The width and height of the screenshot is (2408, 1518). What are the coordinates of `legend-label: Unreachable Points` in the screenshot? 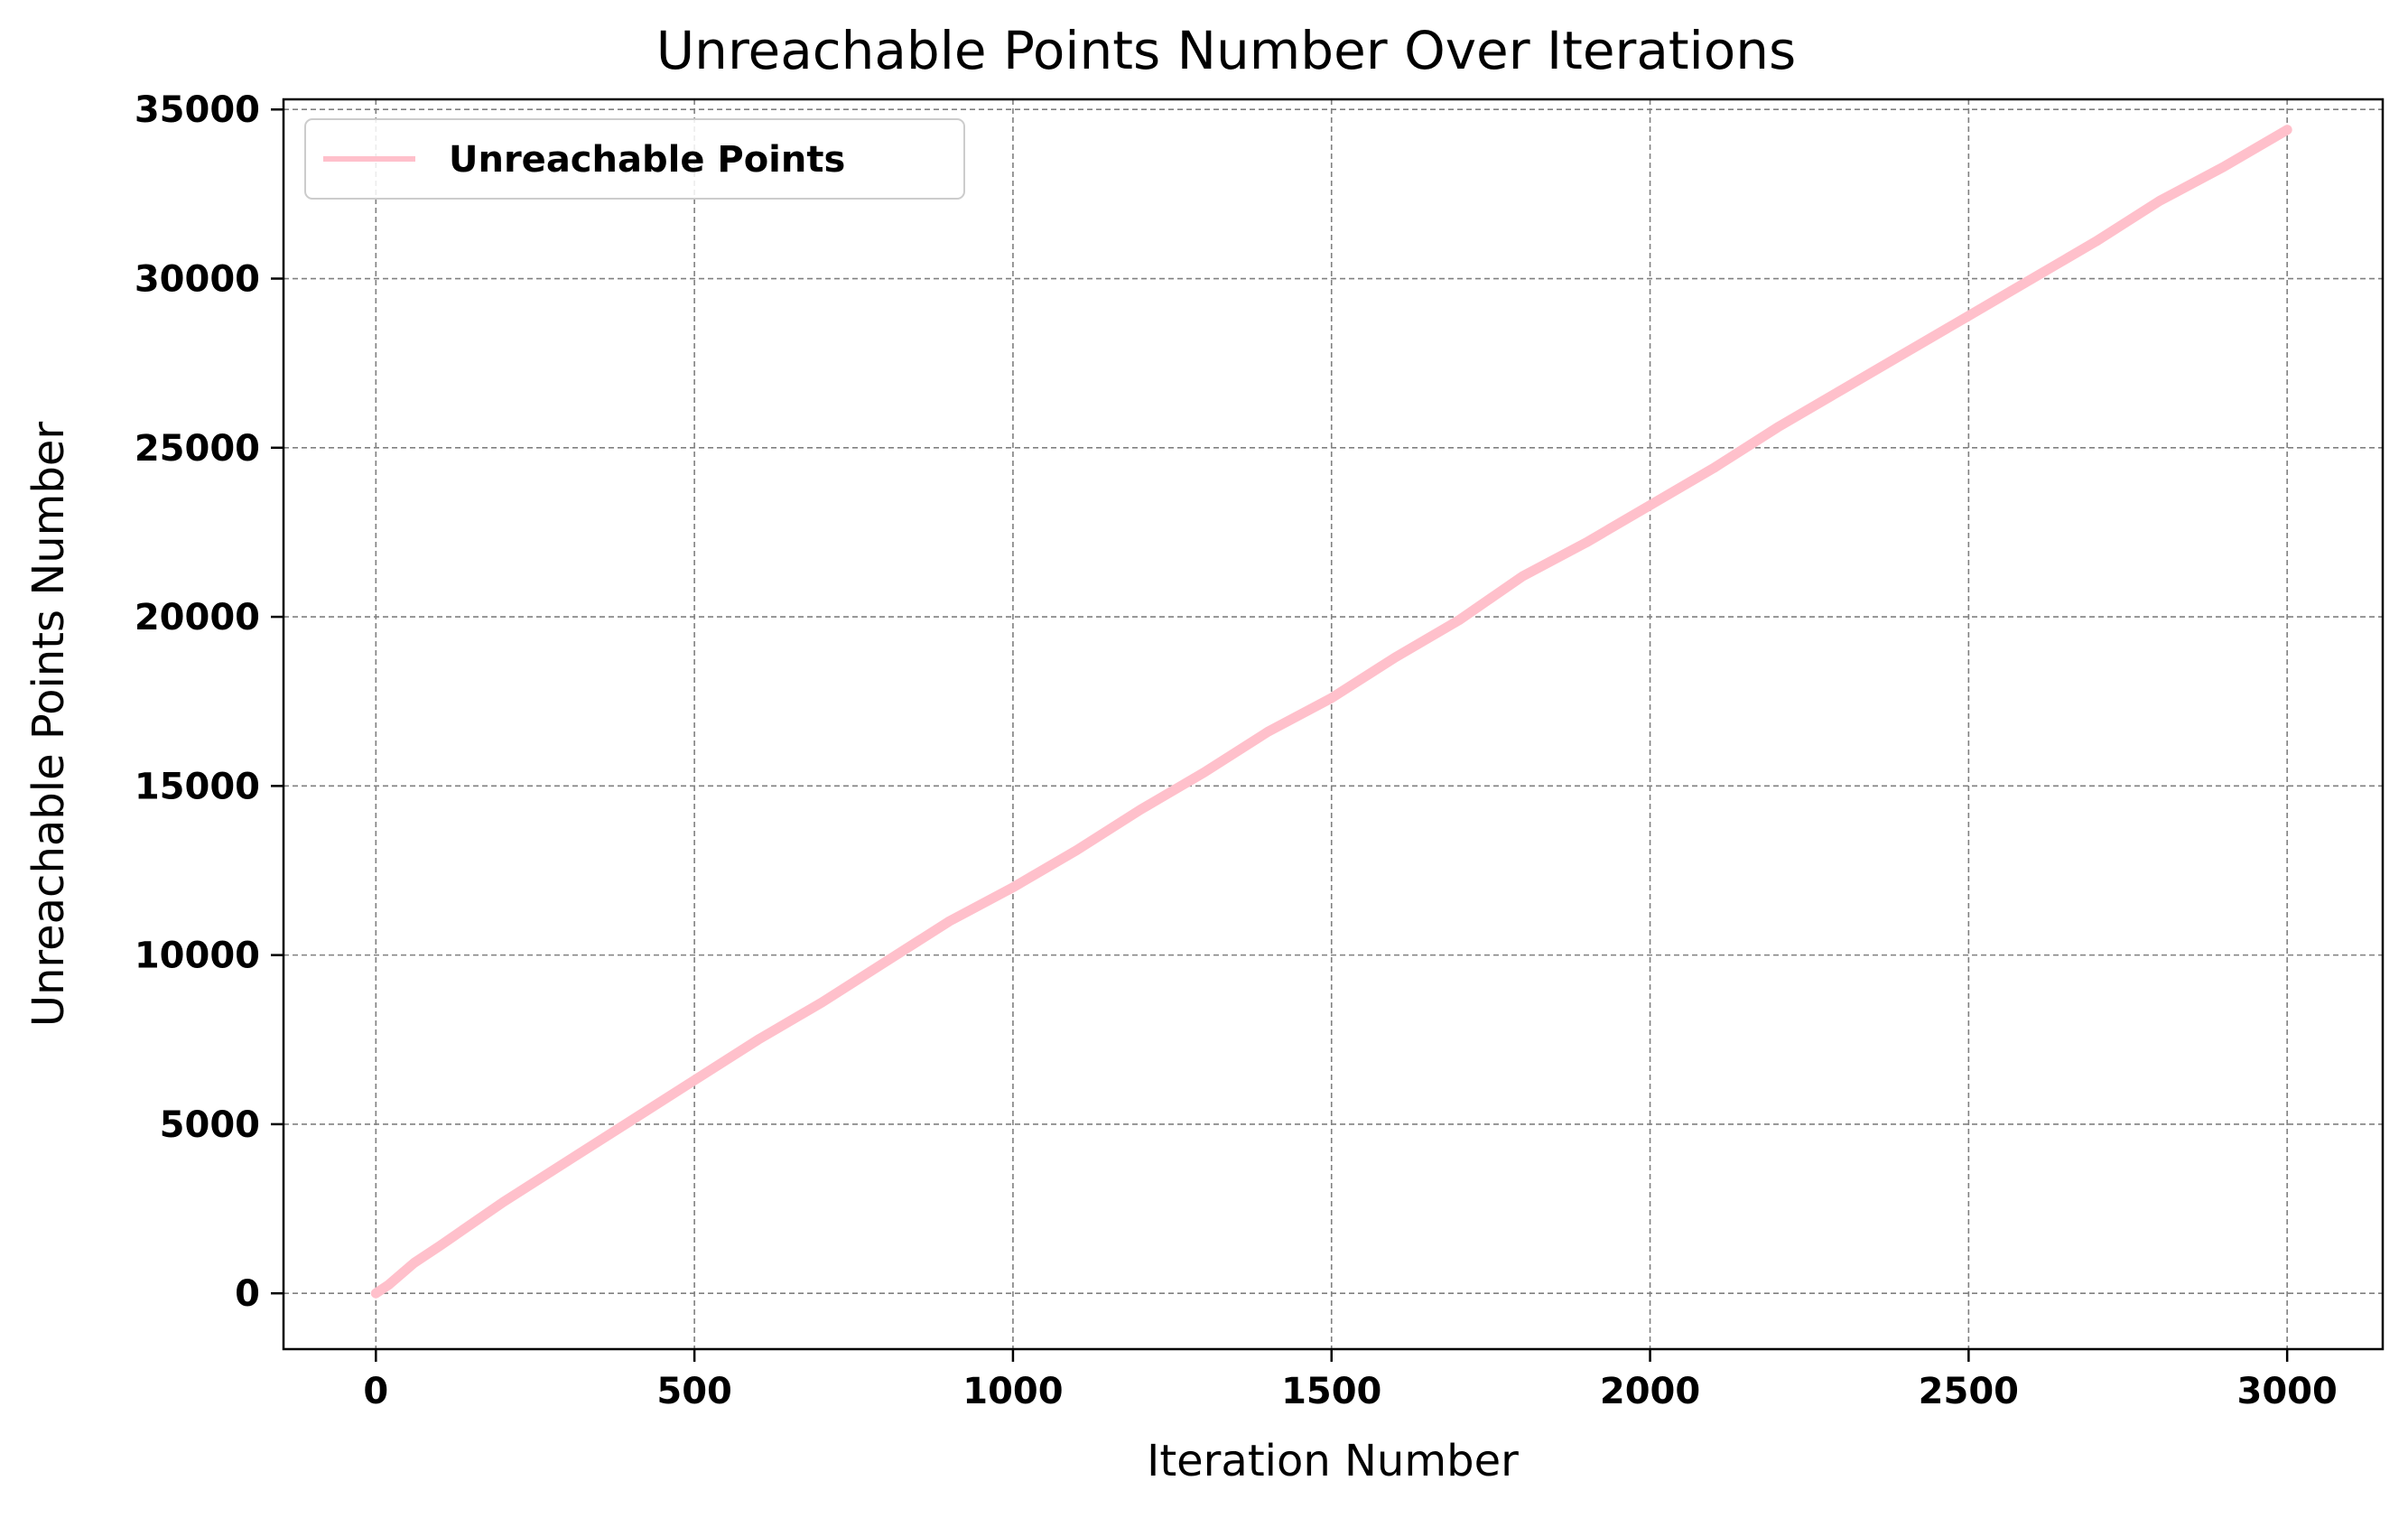 It's located at (647, 160).